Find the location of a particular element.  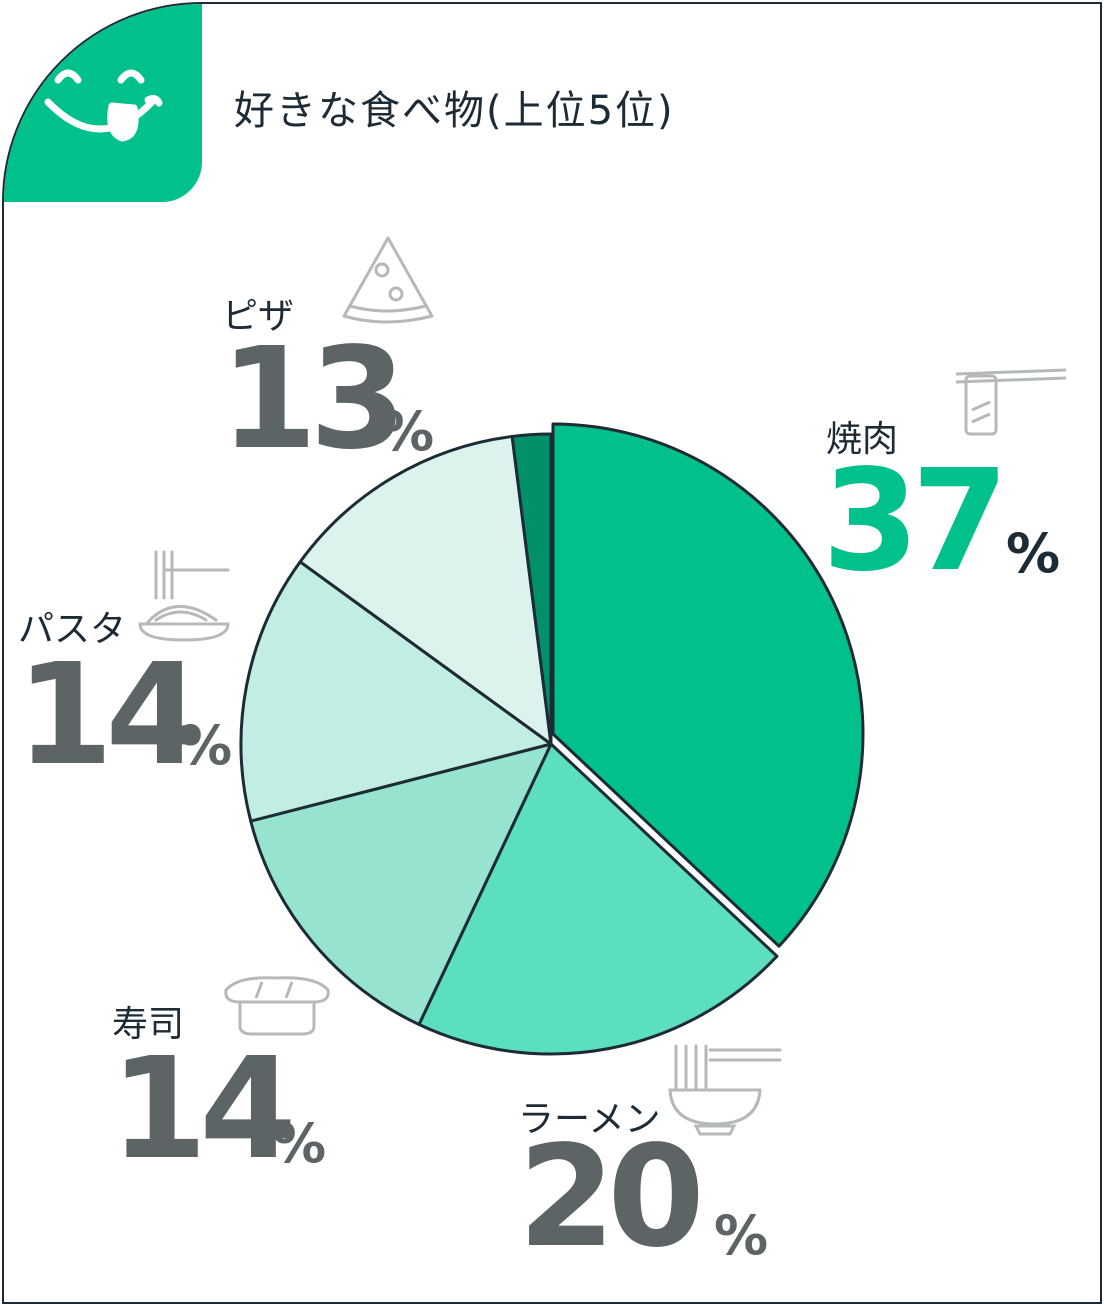

slice-value: 13 is located at coordinates (313, 399).